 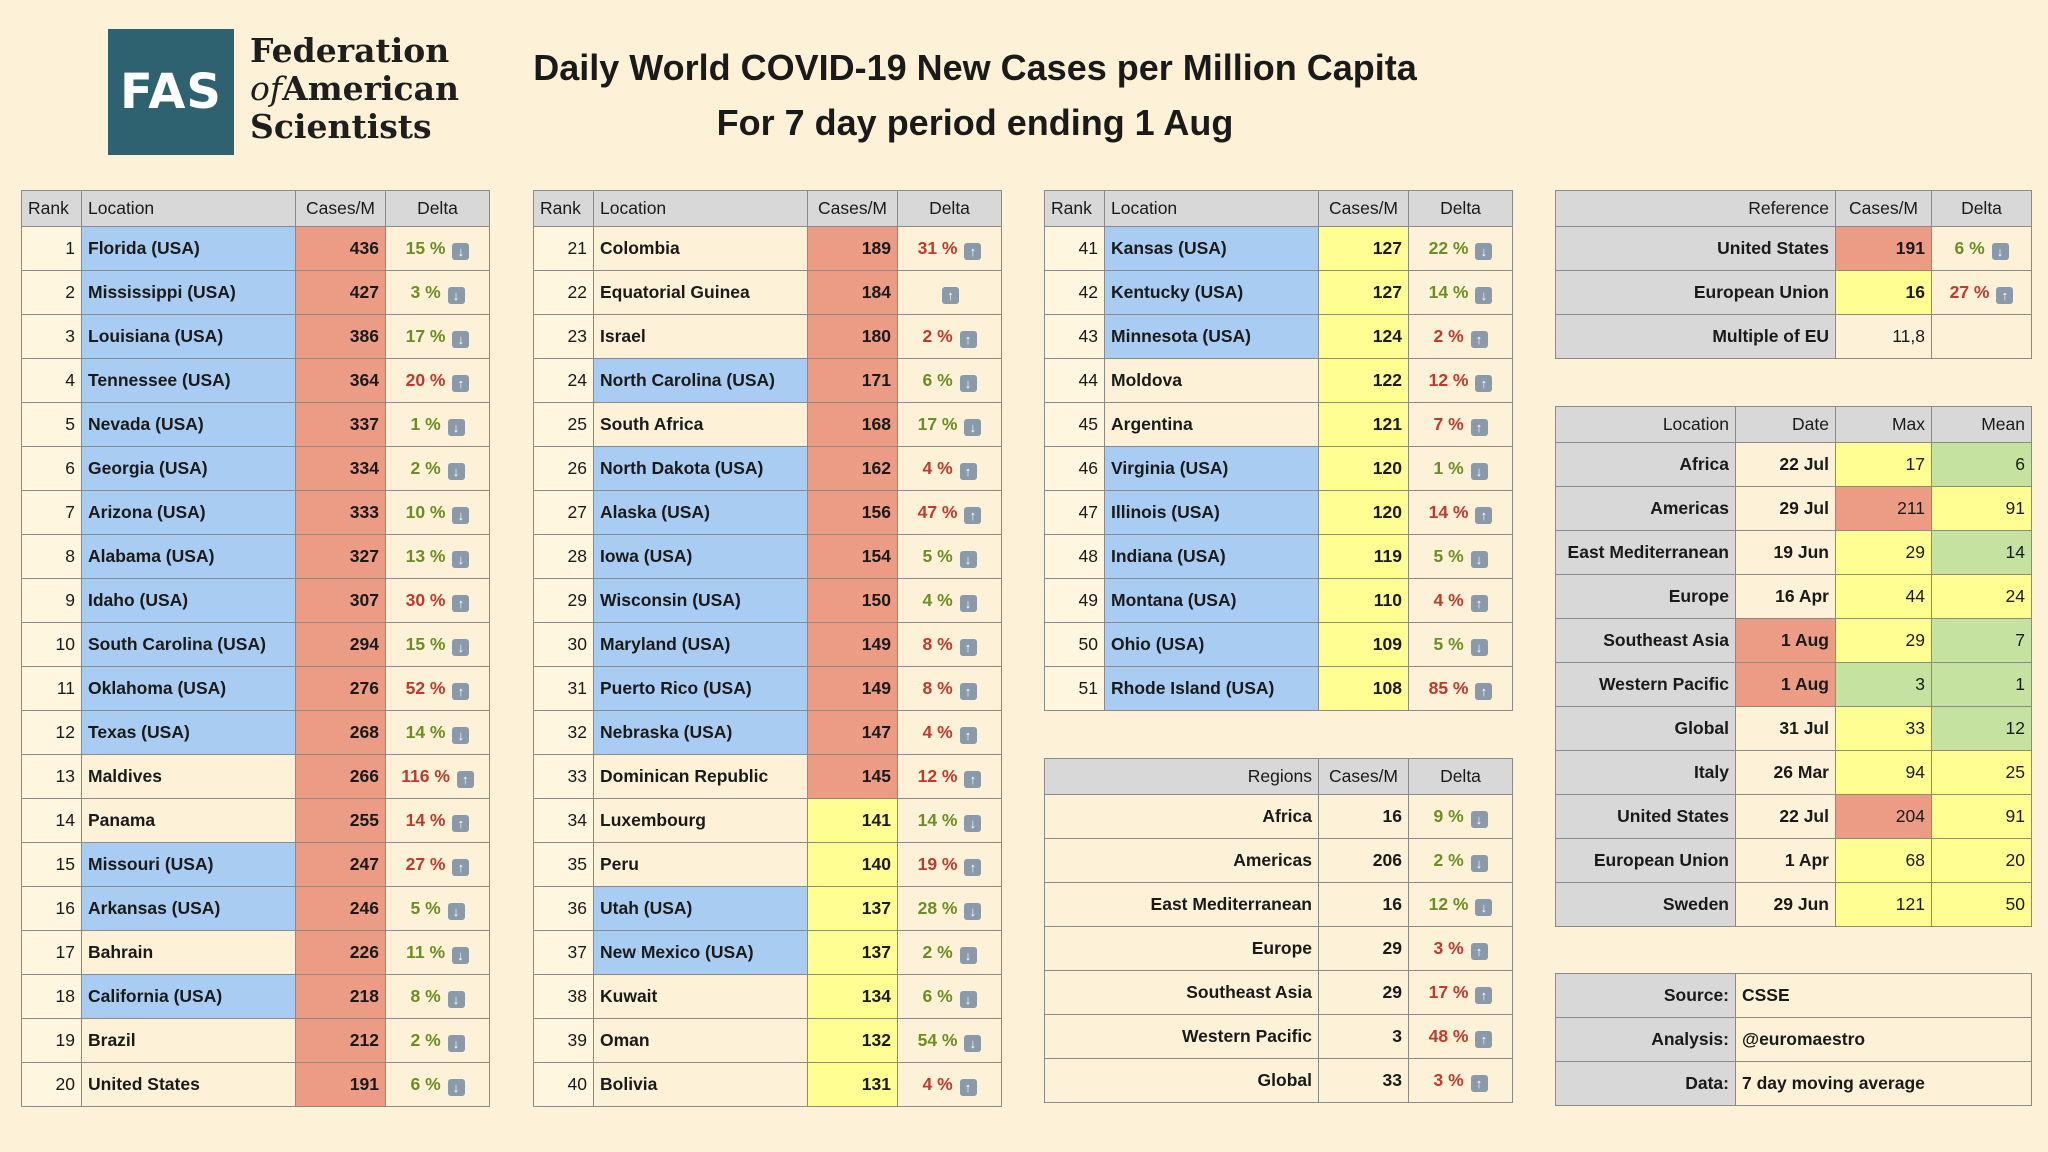 What do you see at coordinates (949, 1084) in the screenshot?
I see `delta-cell: 4 % ↑` at bounding box center [949, 1084].